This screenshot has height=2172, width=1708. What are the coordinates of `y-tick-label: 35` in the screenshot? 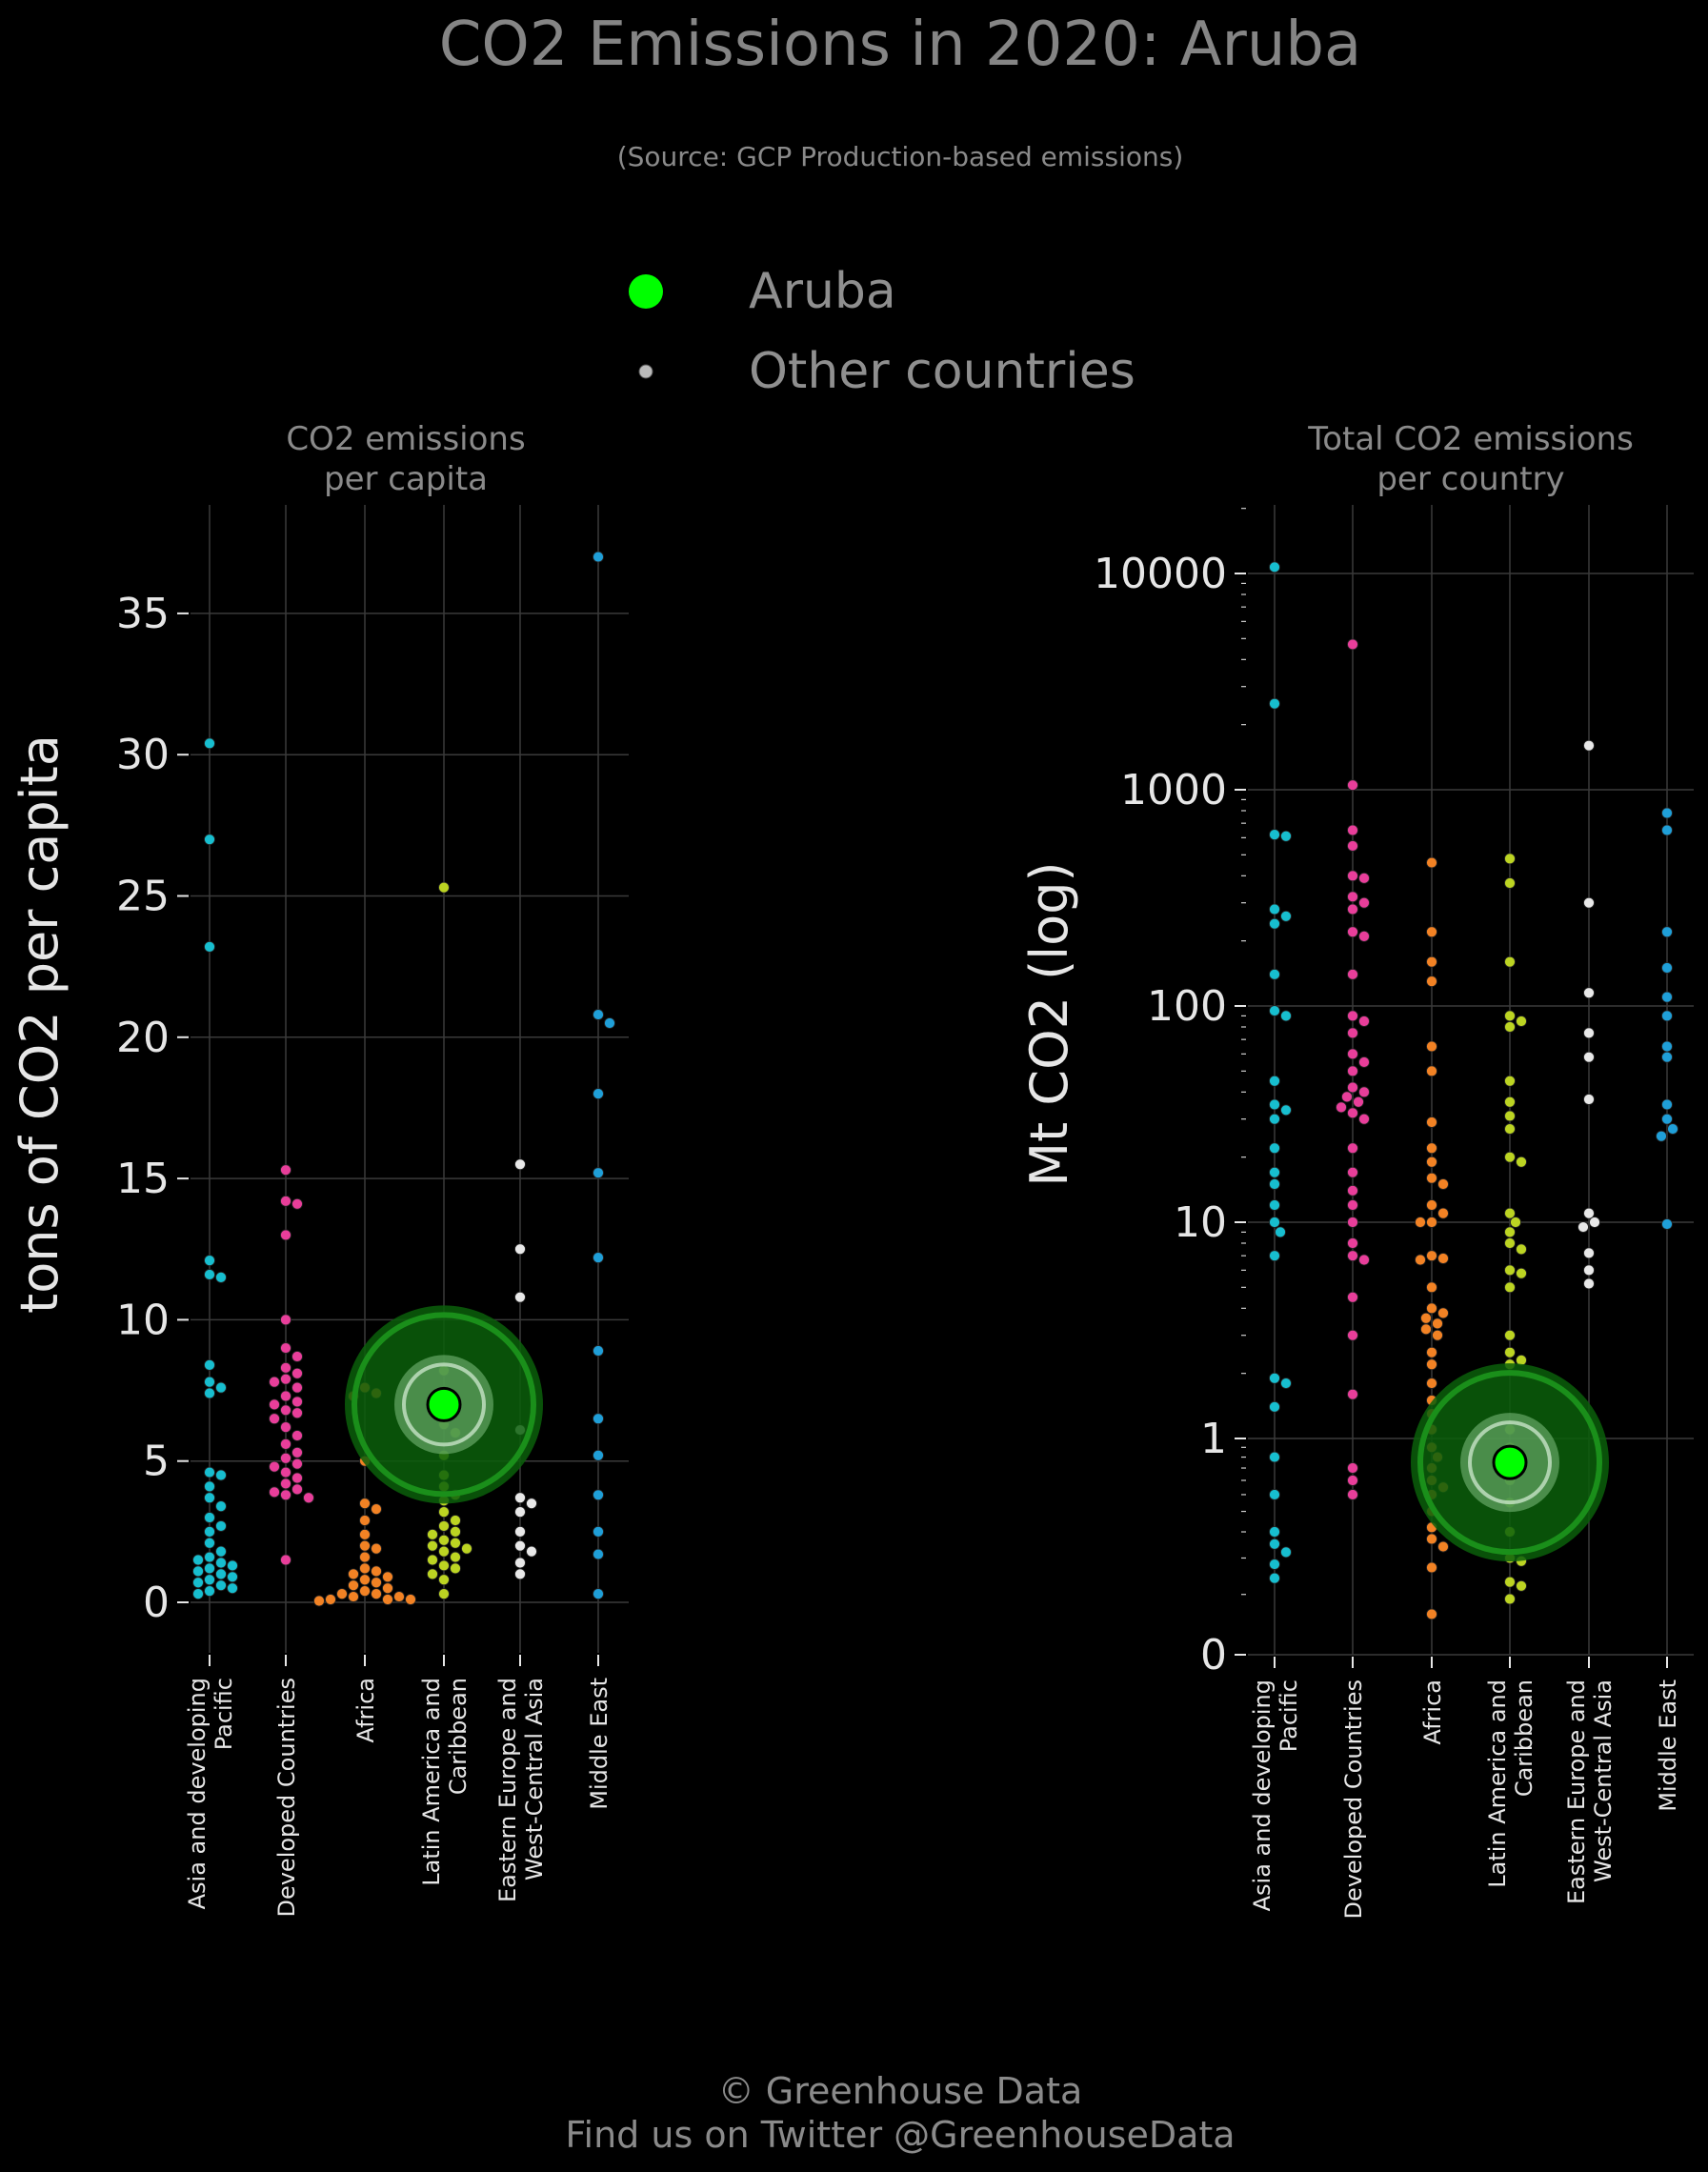 It's located at (143, 614).